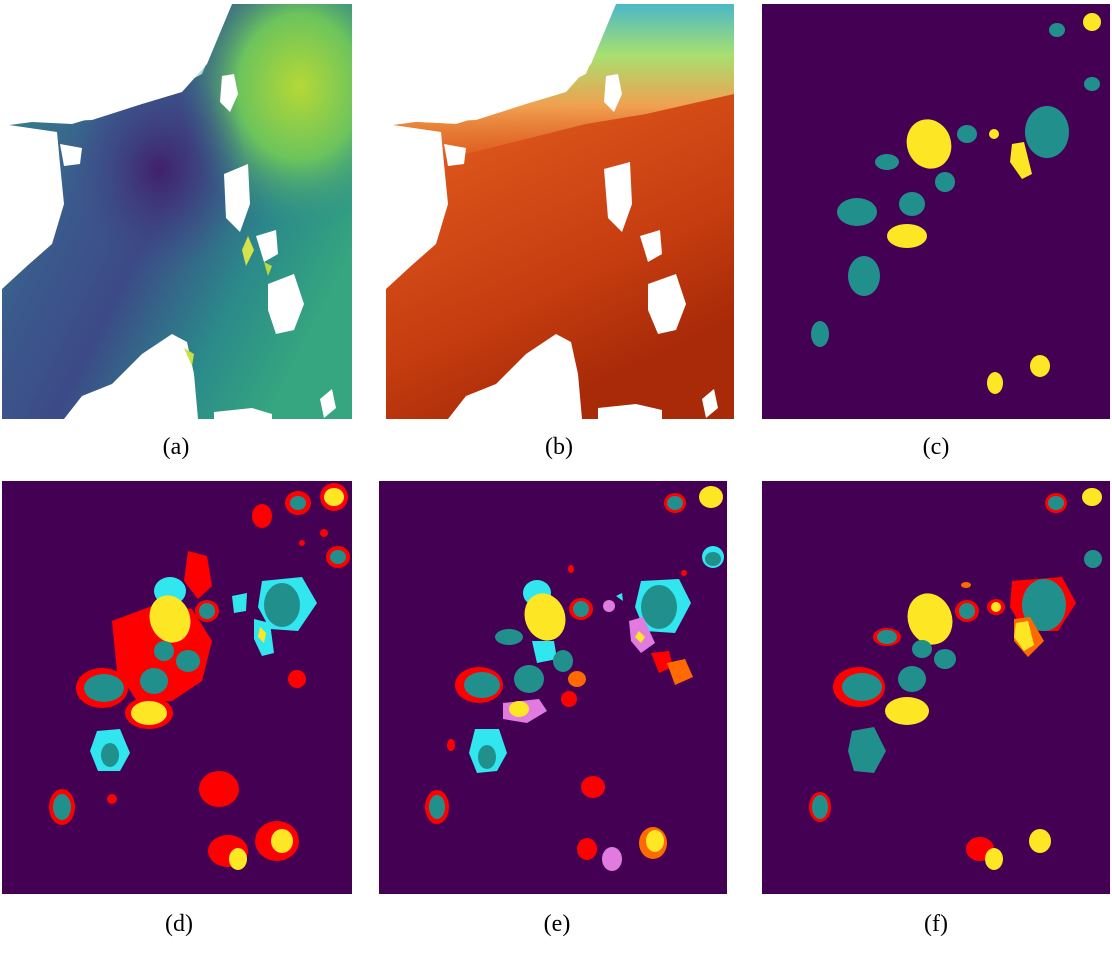 Image resolution: width=1112 pixels, height=957 pixels. I want to click on panel-b-image, so click(560, 211).